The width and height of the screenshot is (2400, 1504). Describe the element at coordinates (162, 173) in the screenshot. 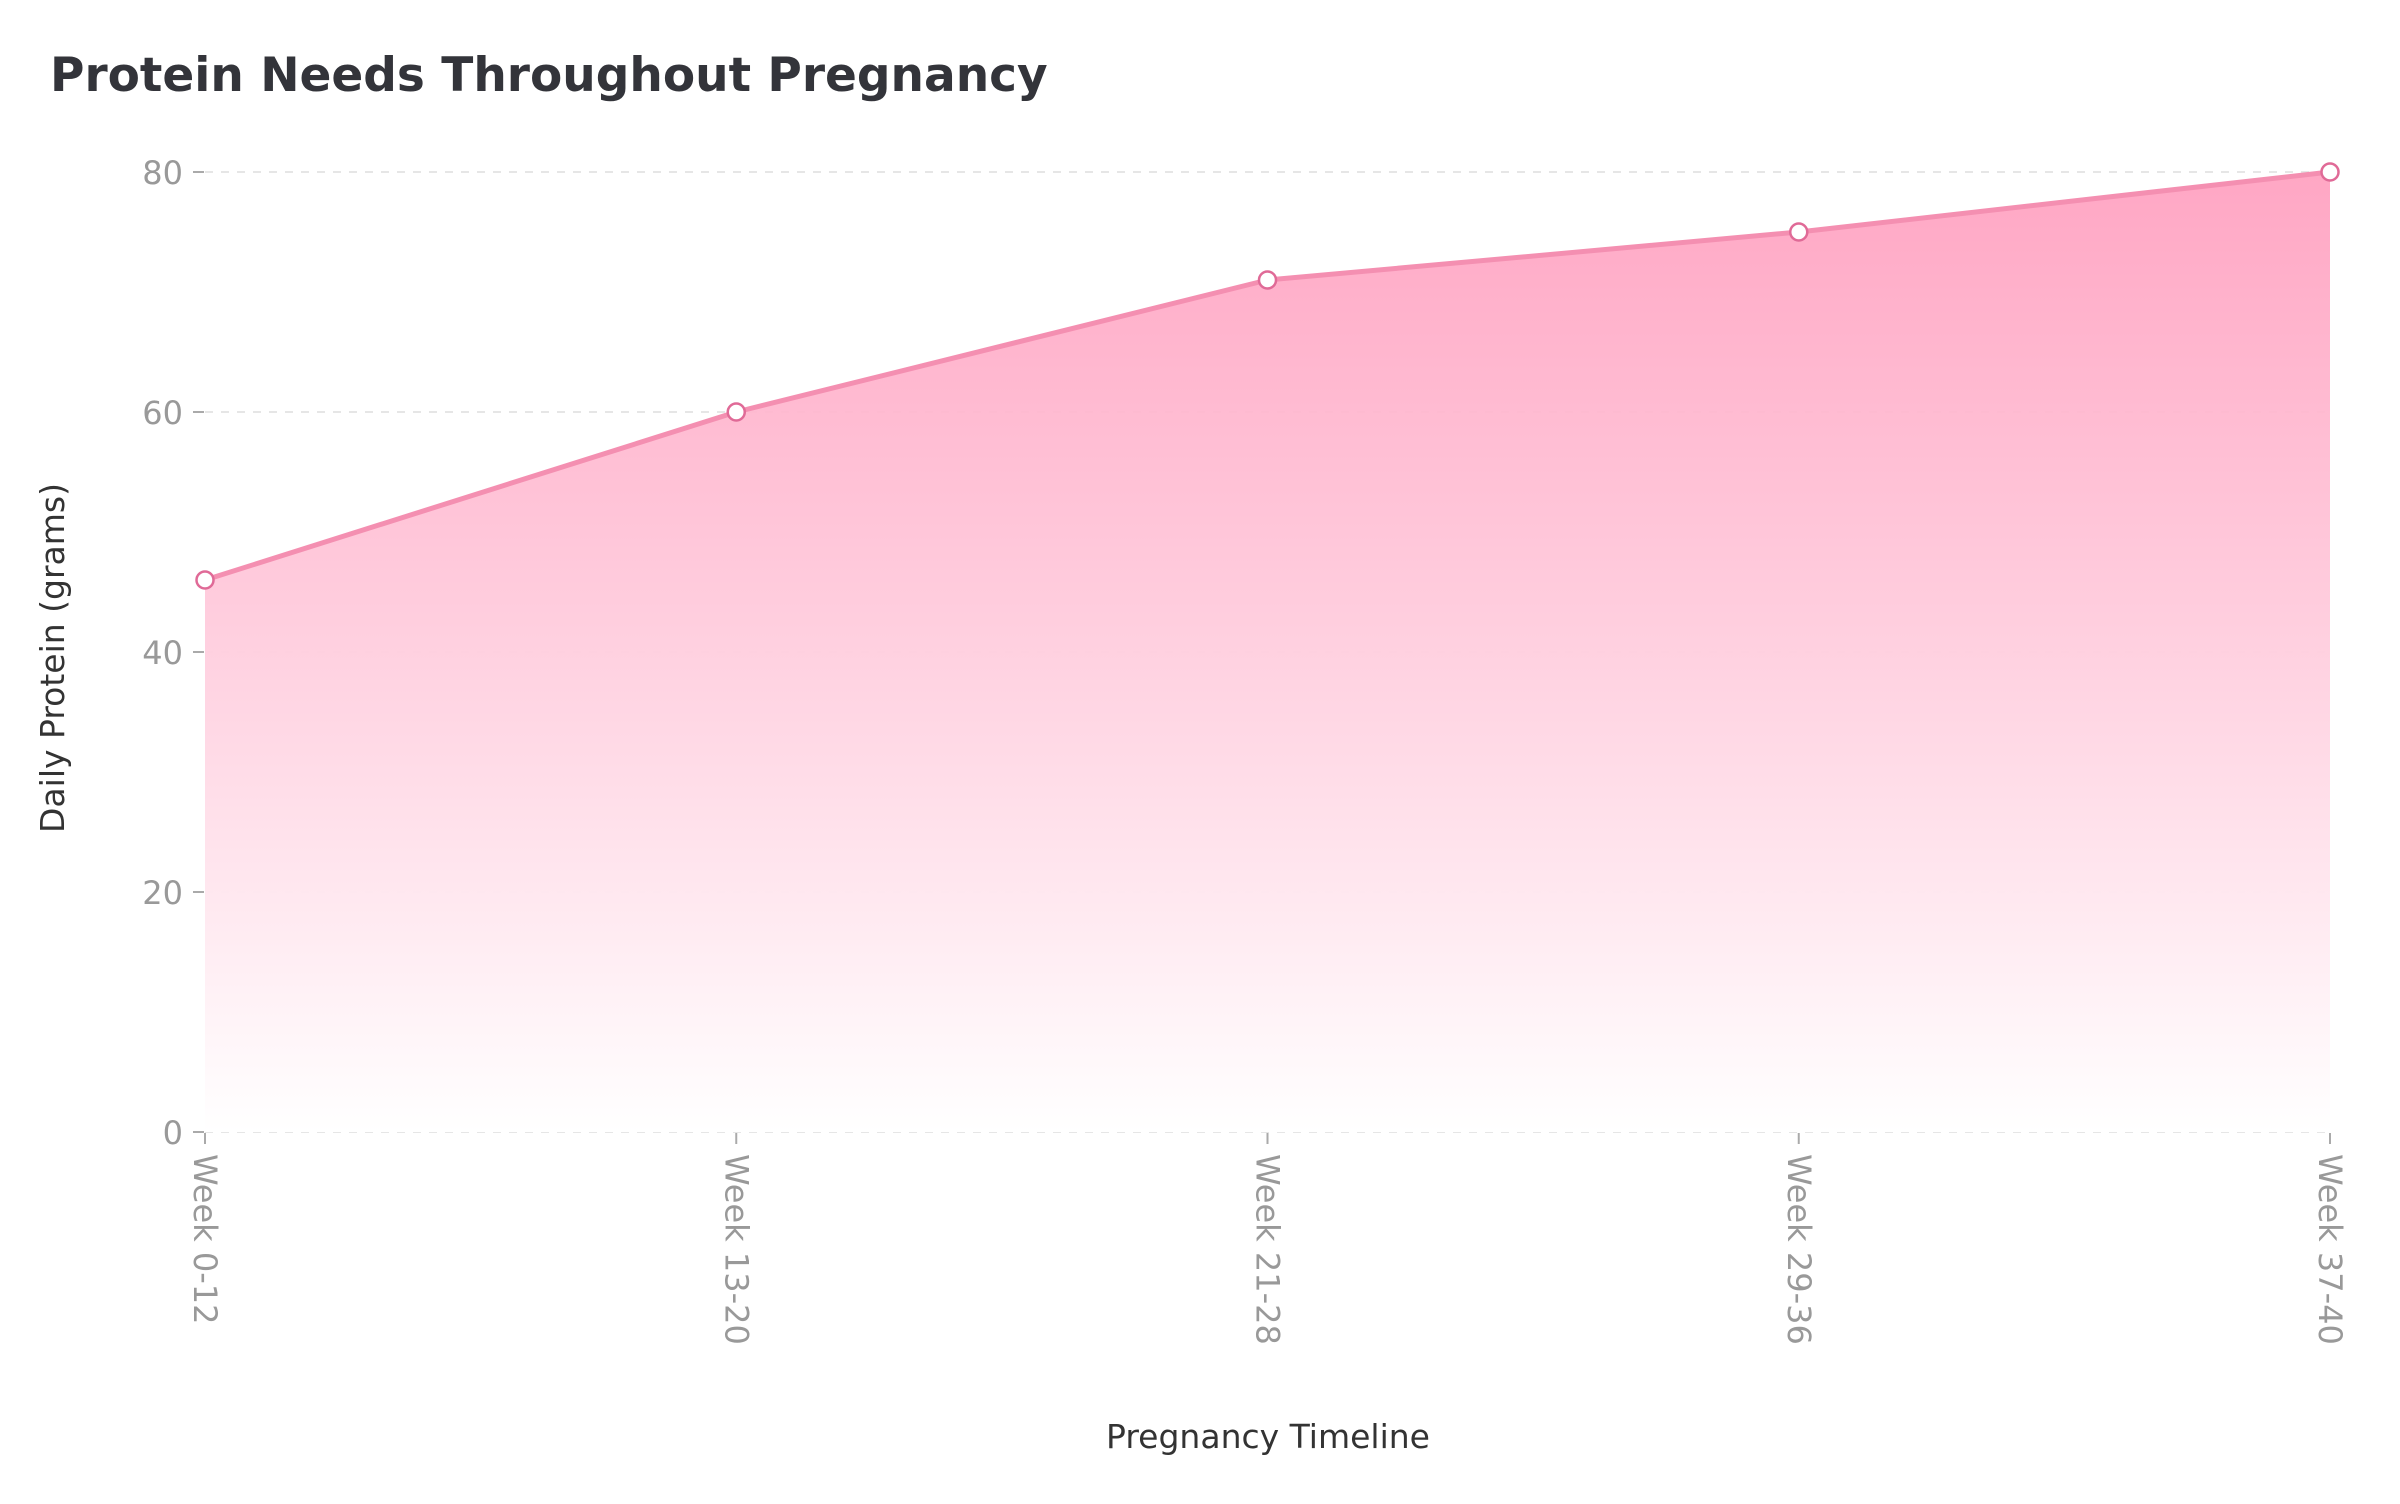

I see `y-tick-label: 80` at that location.